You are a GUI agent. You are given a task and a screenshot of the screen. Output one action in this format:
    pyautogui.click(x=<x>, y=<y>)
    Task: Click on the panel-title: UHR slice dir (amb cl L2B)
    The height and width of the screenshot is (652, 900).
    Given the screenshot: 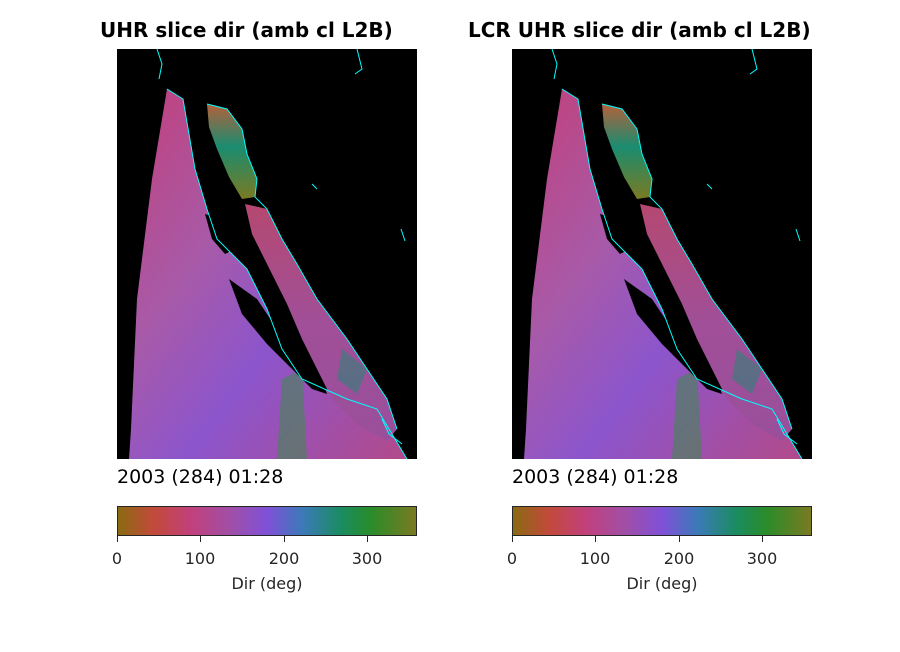 What is the action you would take?
    pyautogui.click(x=246, y=30)
    